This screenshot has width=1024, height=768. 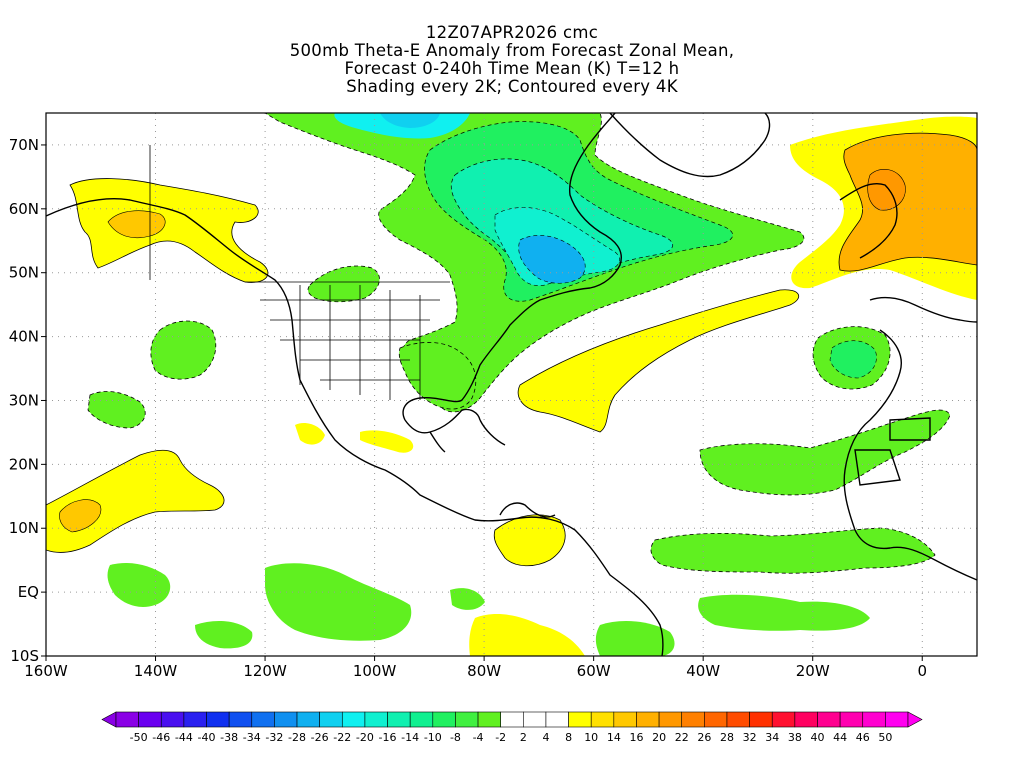 What do you see at coordinates (727, 737) in the screenshot?
I see `colorbar-label: 28` at bounding box center [727, 737].